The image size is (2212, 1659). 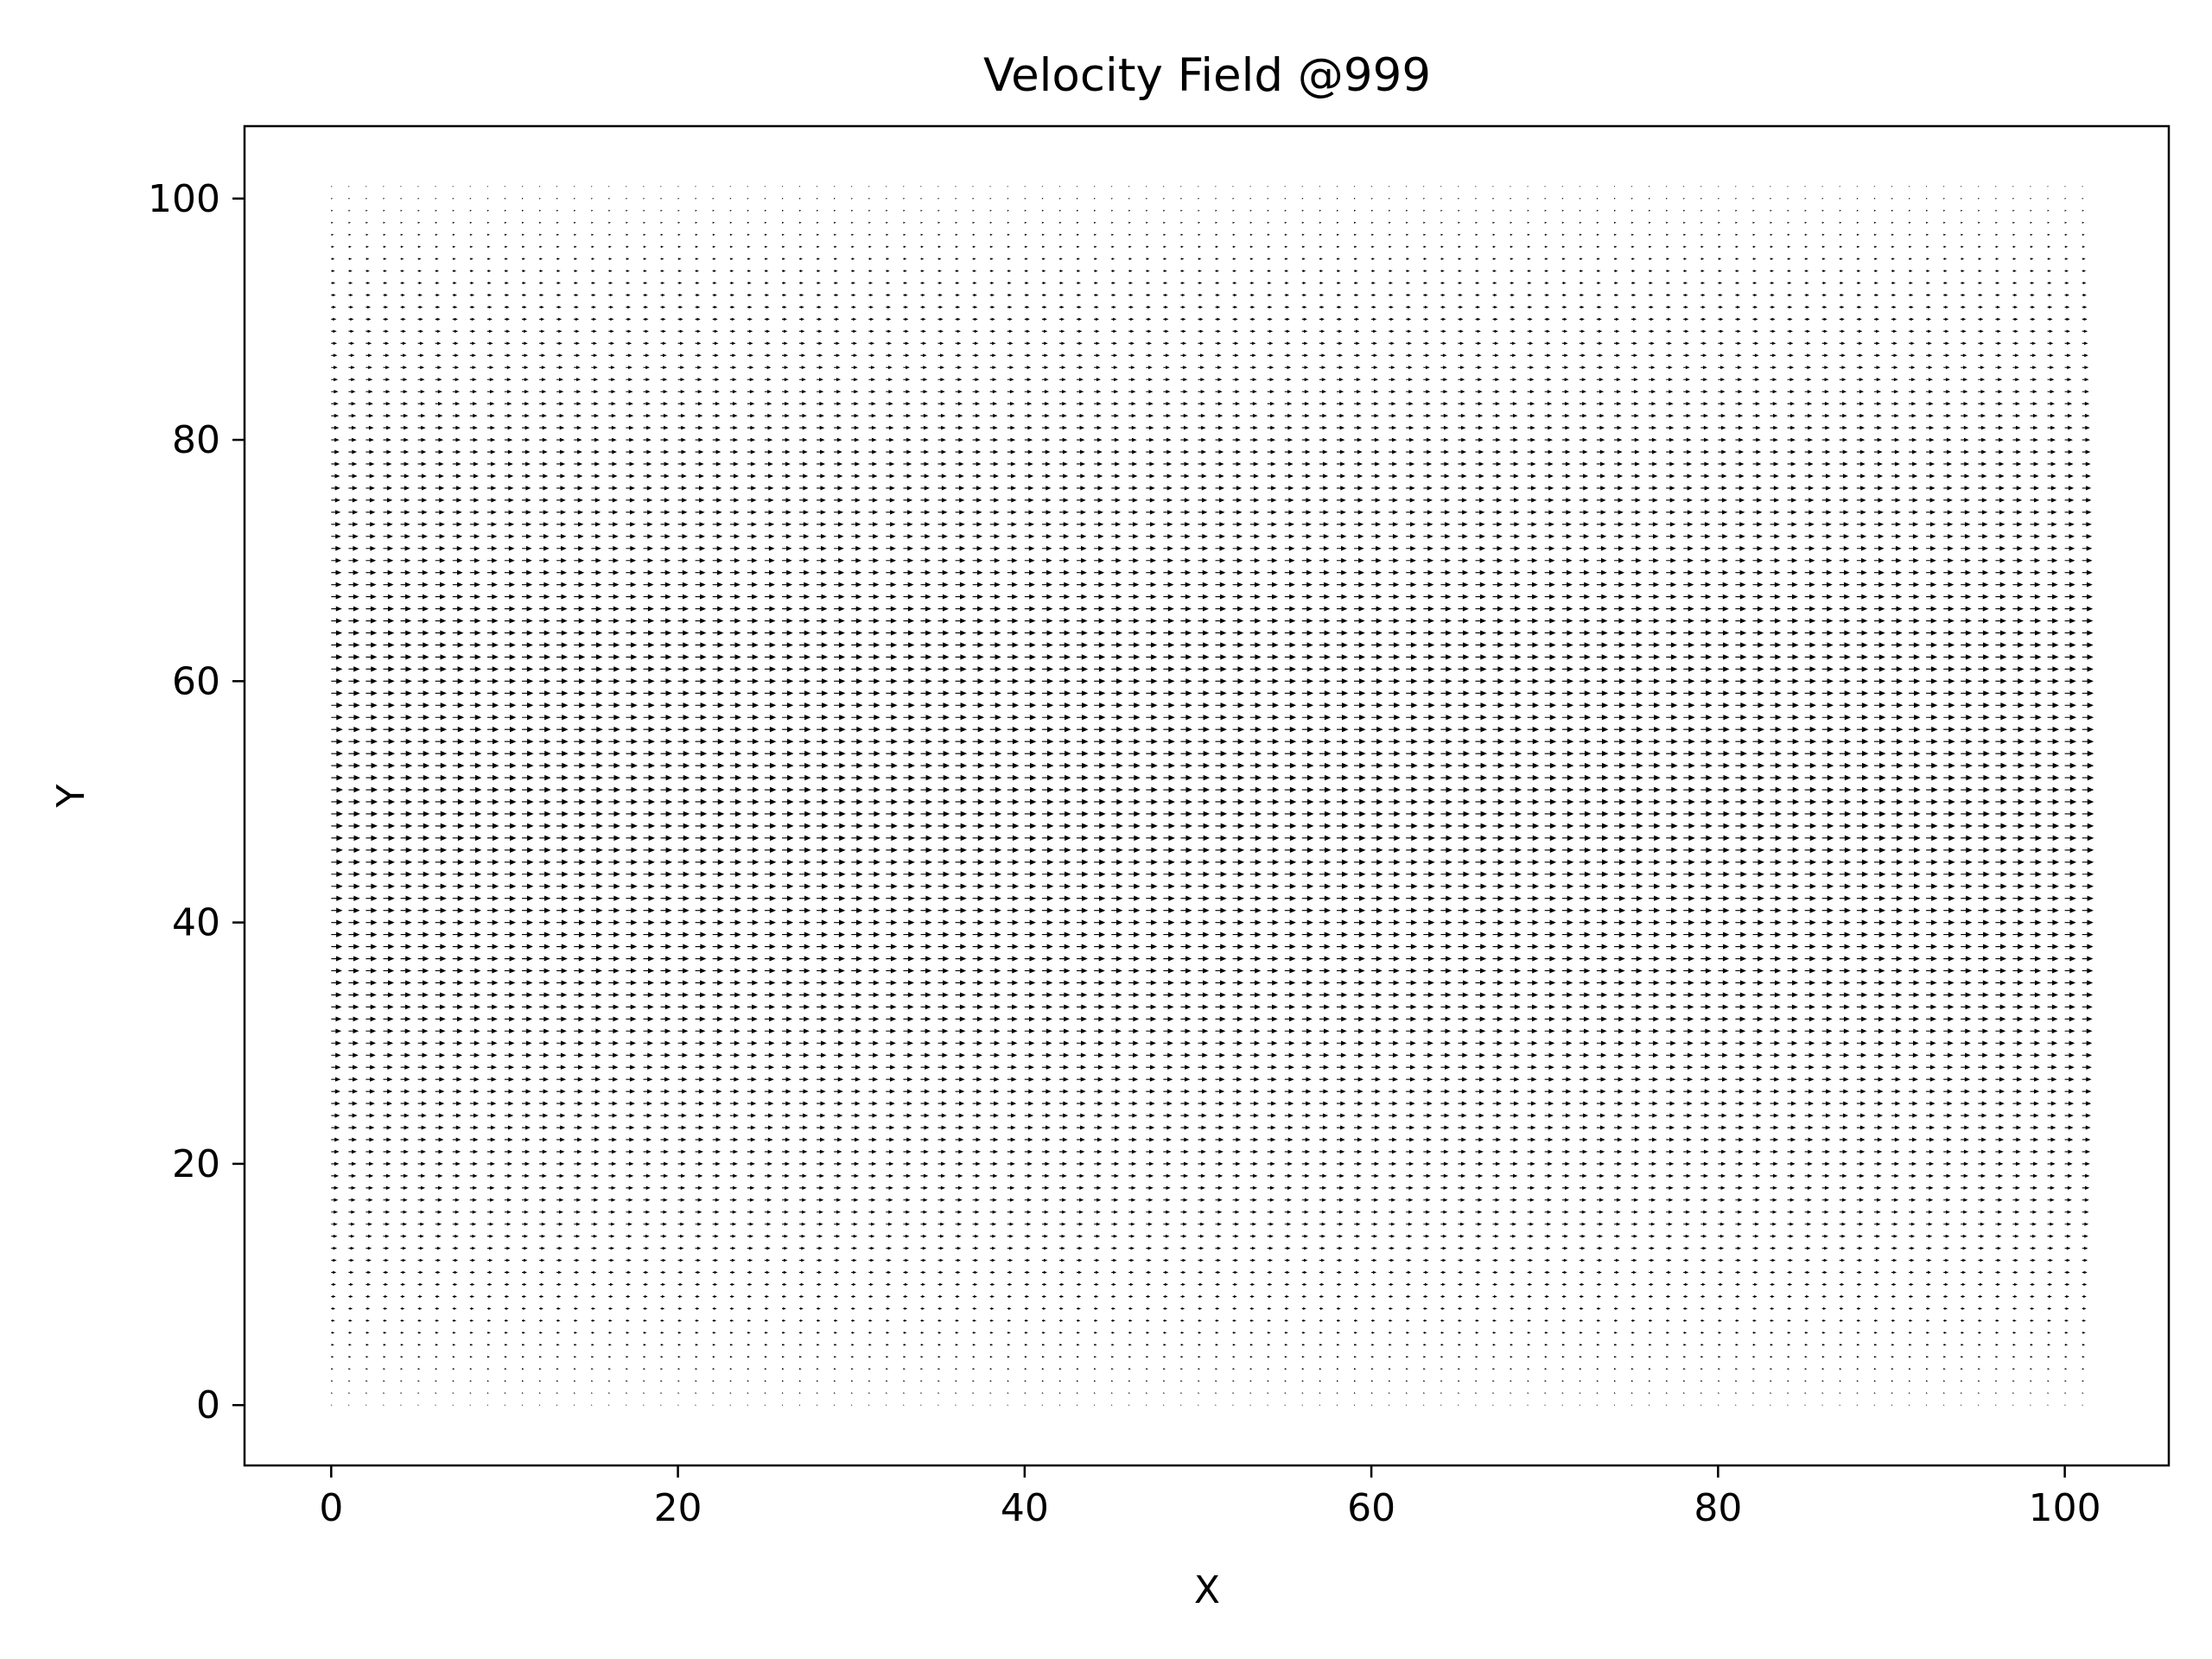 I want to click on x-axis-ticks: 0 20 40 60 80 100, so click(x=1210, y=1497).